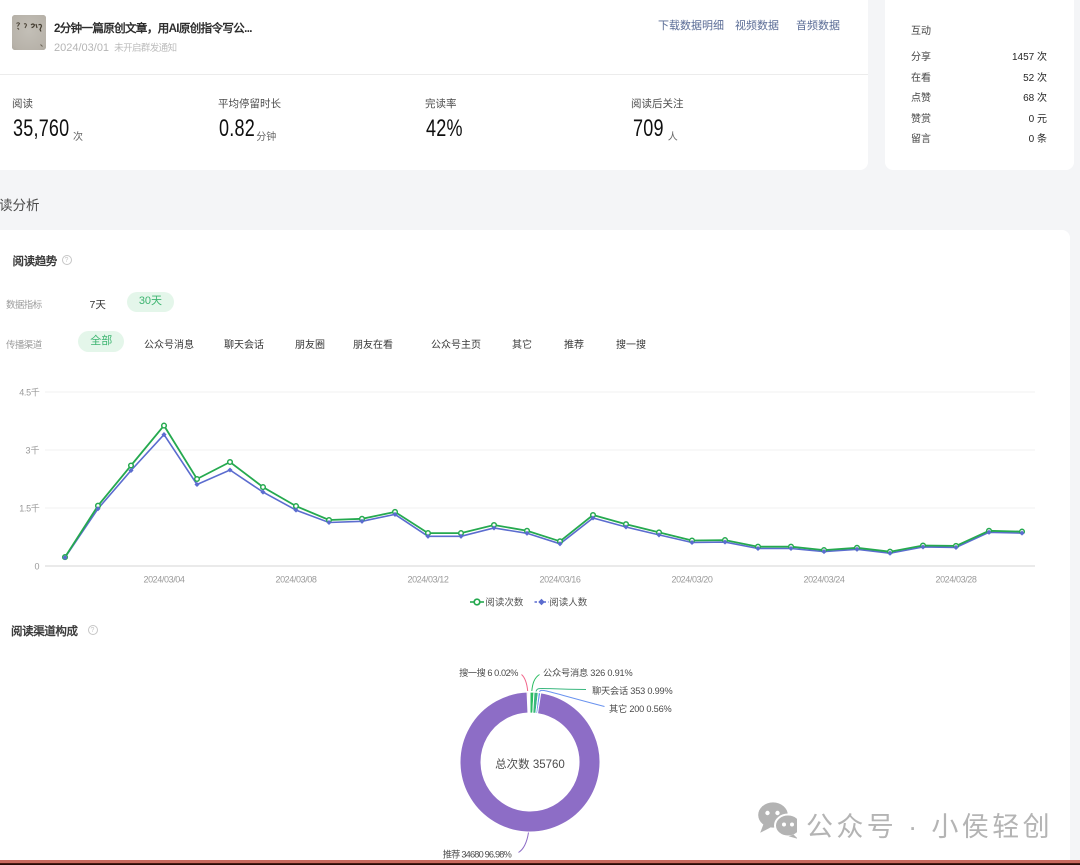 This screenshot has height=865, width=1080. I want to click on svg-text: 4.5千, so click(29, 393).